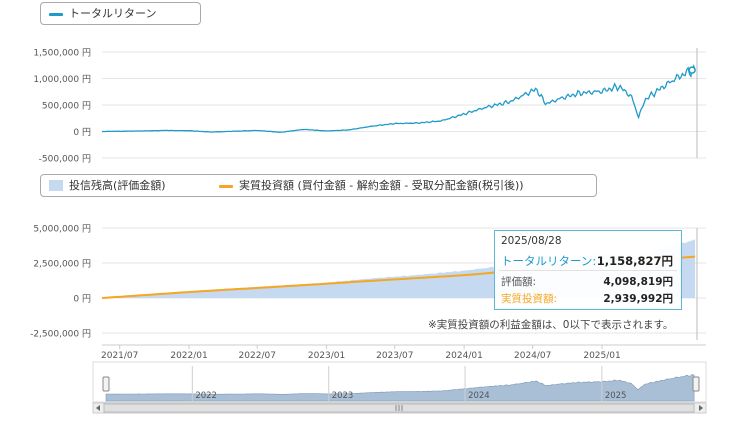 Image resolution: width=753 pixels, height=426 pixels. Describe the element at coordinates (119, 356) in the screenshot. I see `x-tick-label: 2021/07` at that location.